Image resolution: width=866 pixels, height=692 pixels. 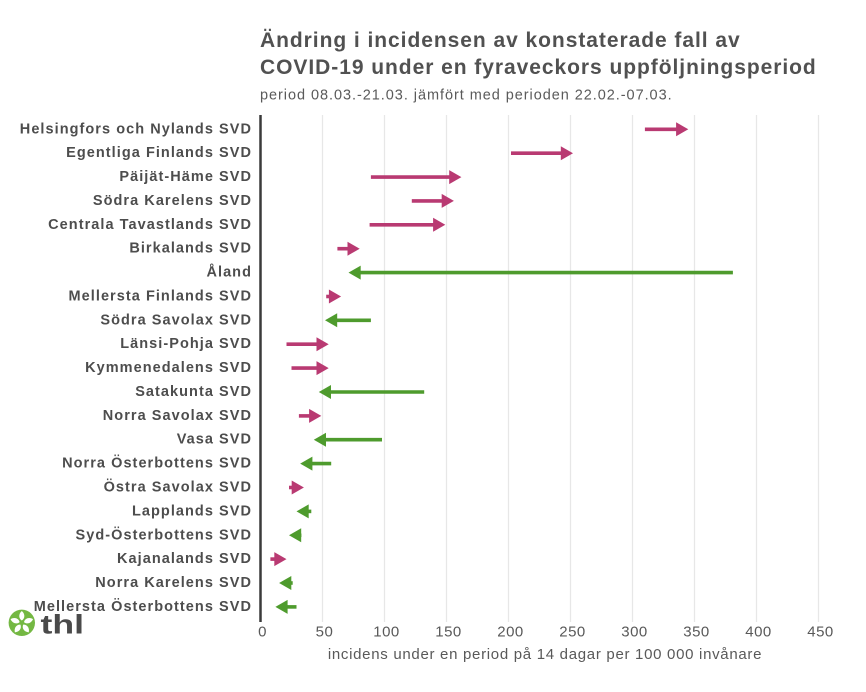 I want to click on svg-text: 350, so click(x=696, y=632).